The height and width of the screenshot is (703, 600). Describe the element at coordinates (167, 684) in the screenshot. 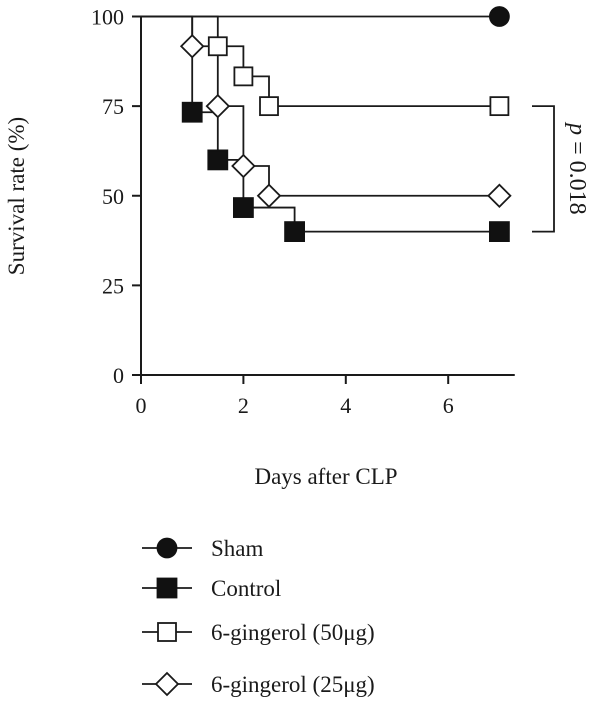

I see `legend-marker-6-gingerol-25-g` at that location.